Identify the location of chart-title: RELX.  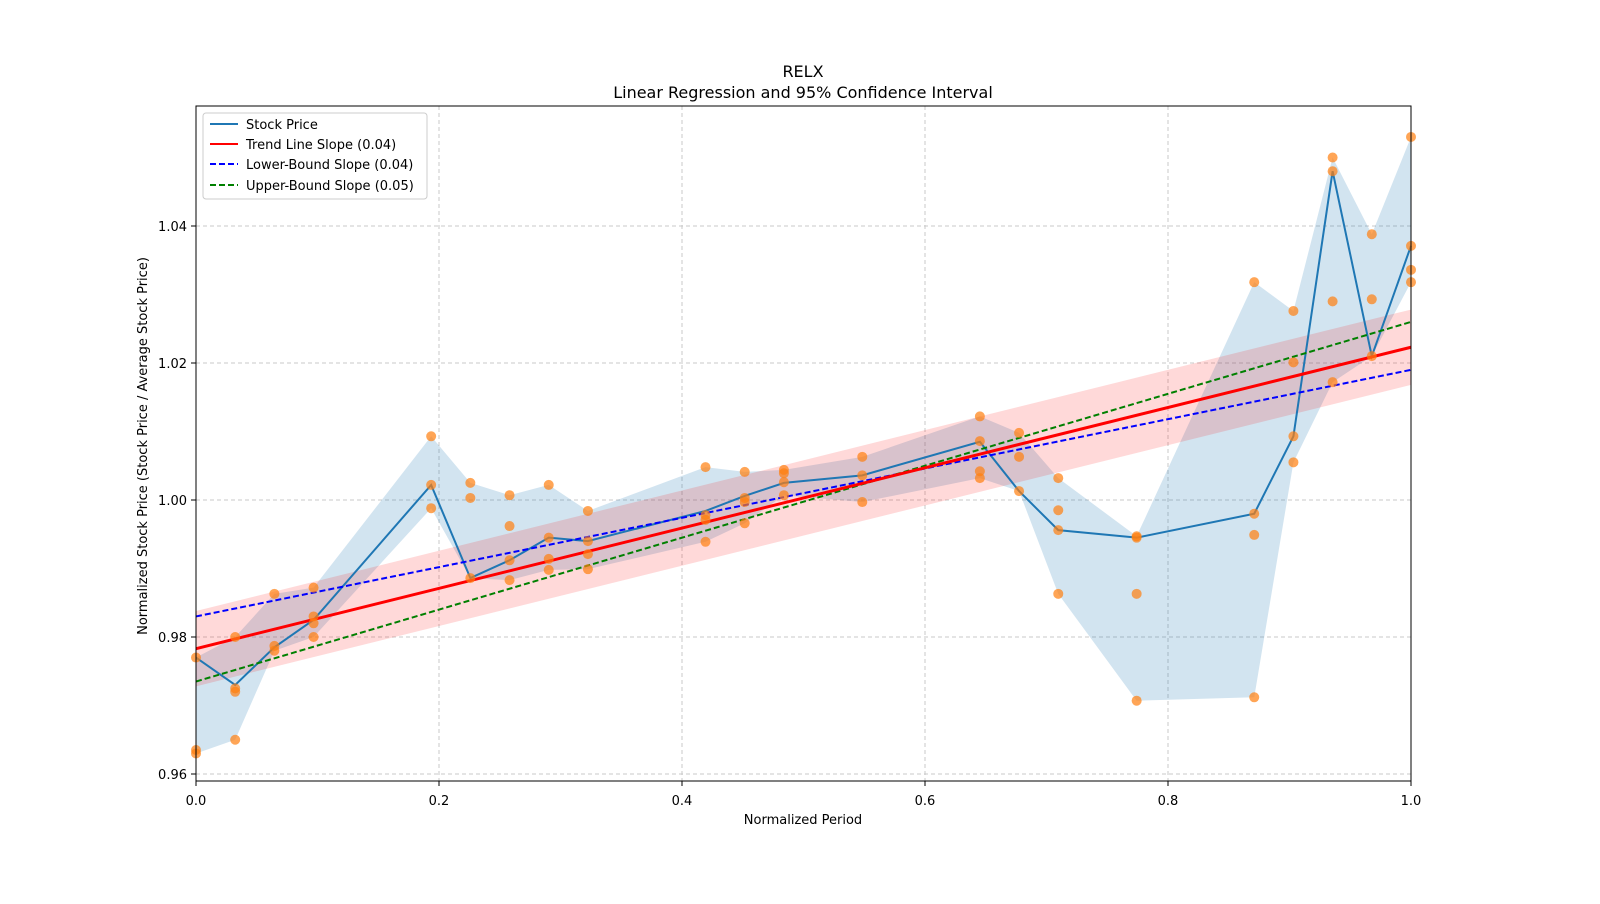
(802, 71).